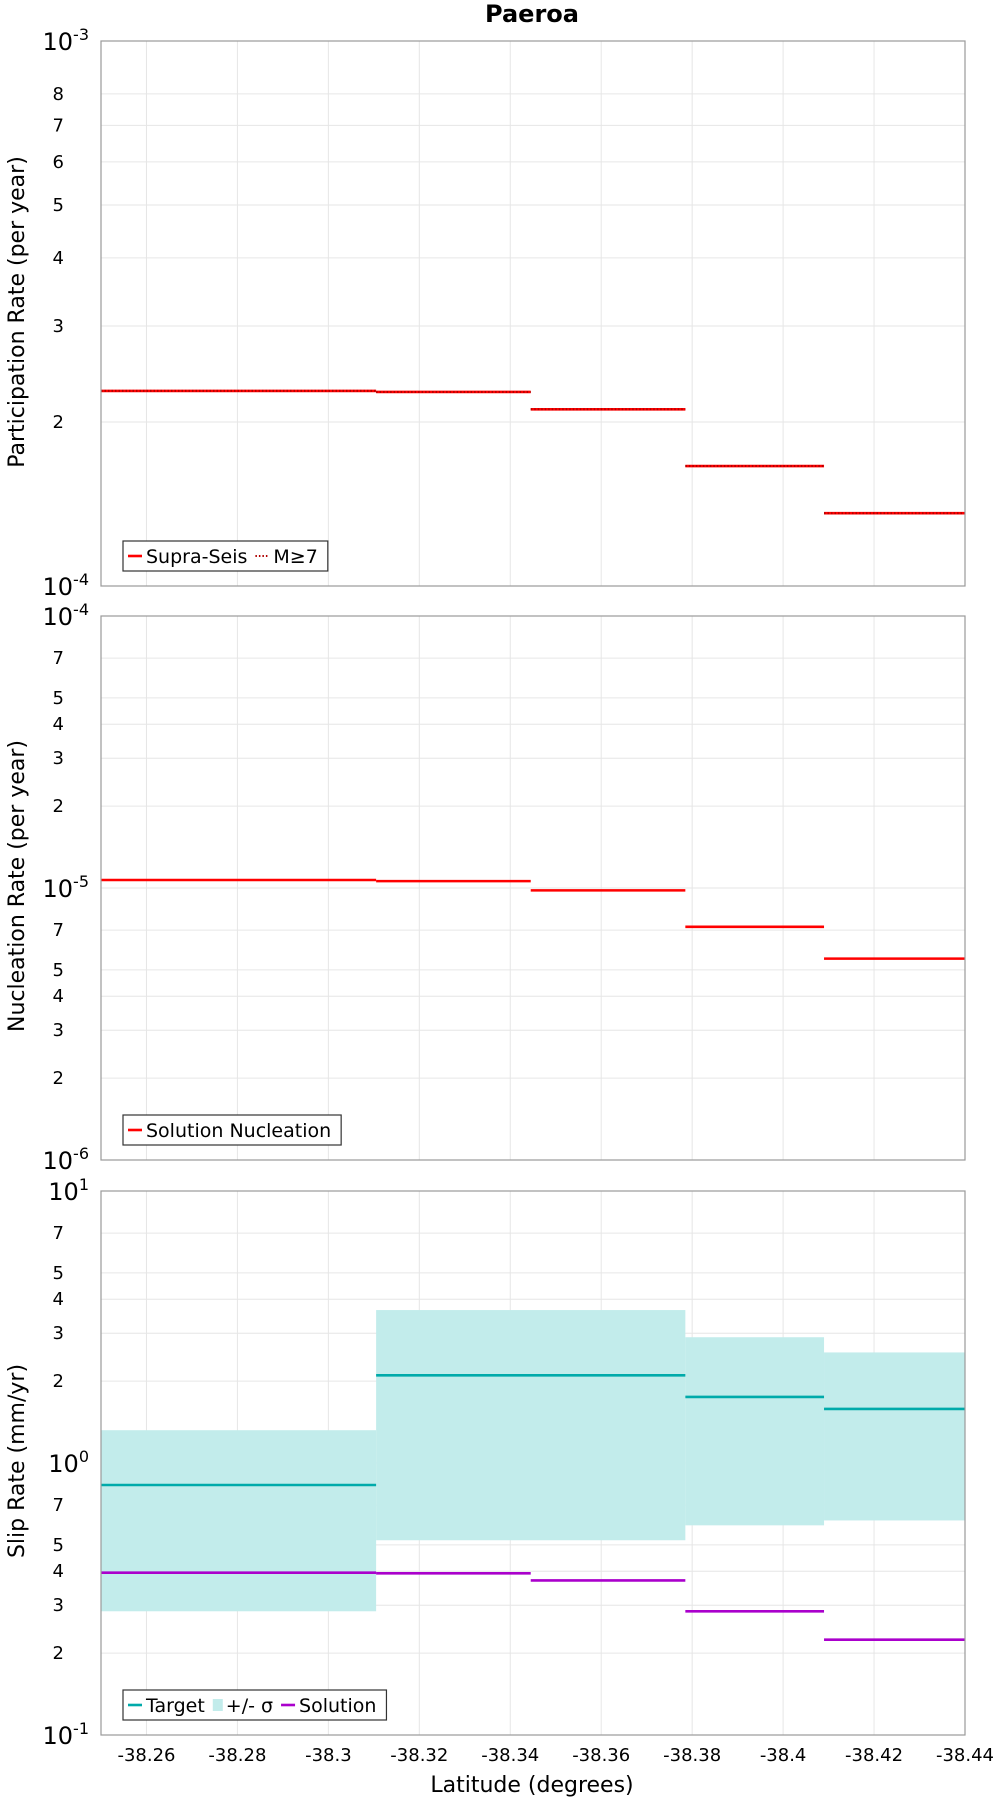  I want to click on y-tick-label: 10¹, so click(68, 1190).